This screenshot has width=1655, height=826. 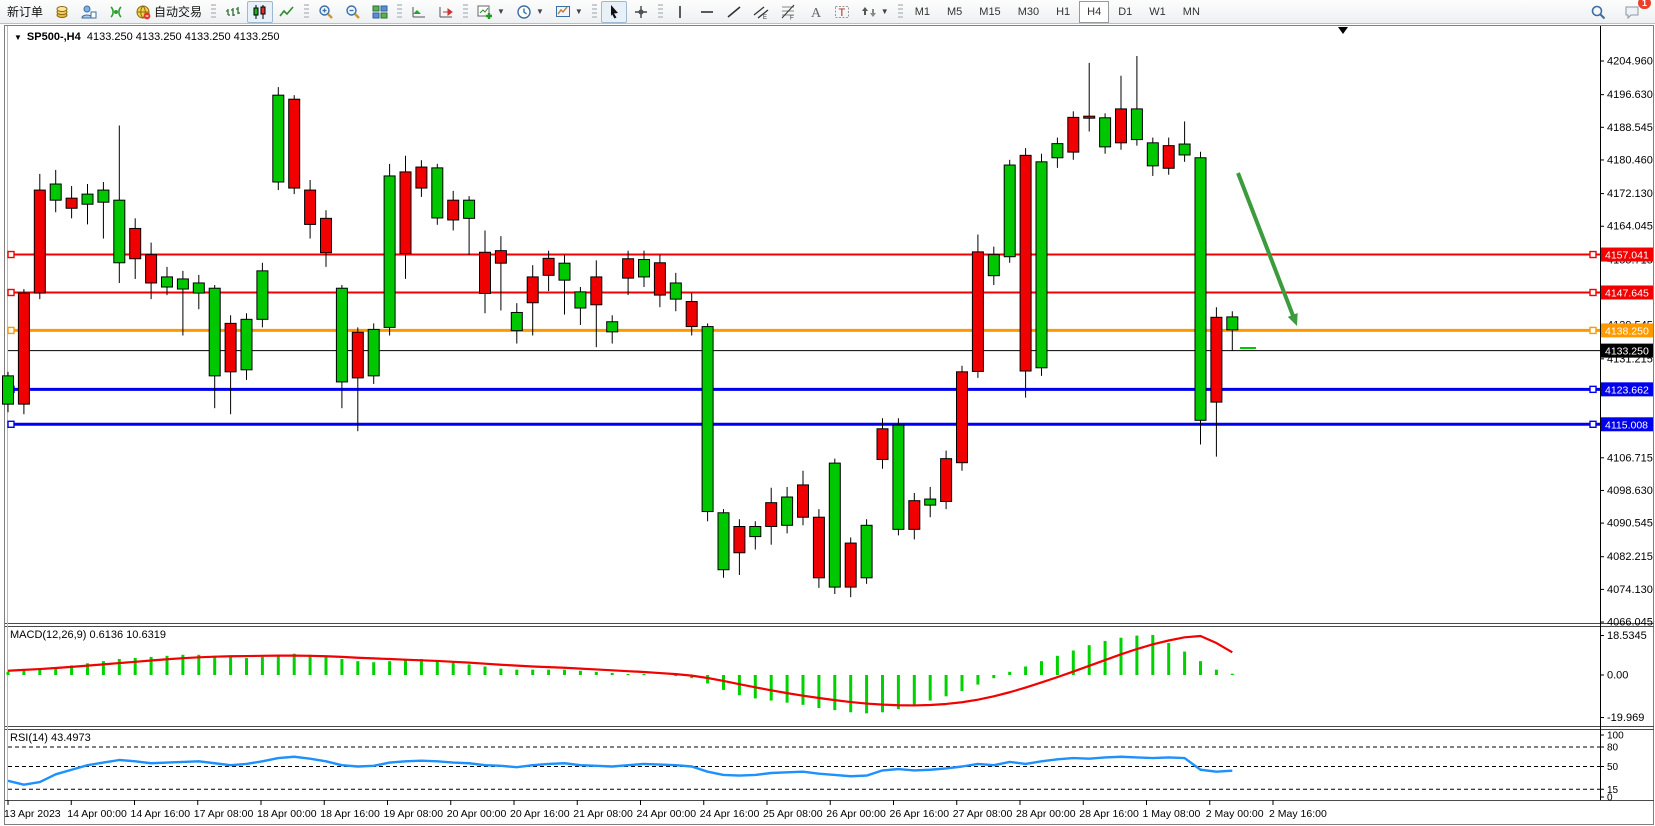 I want to click on timeframe-h1-button: H1, so click(x=1063, y=11).